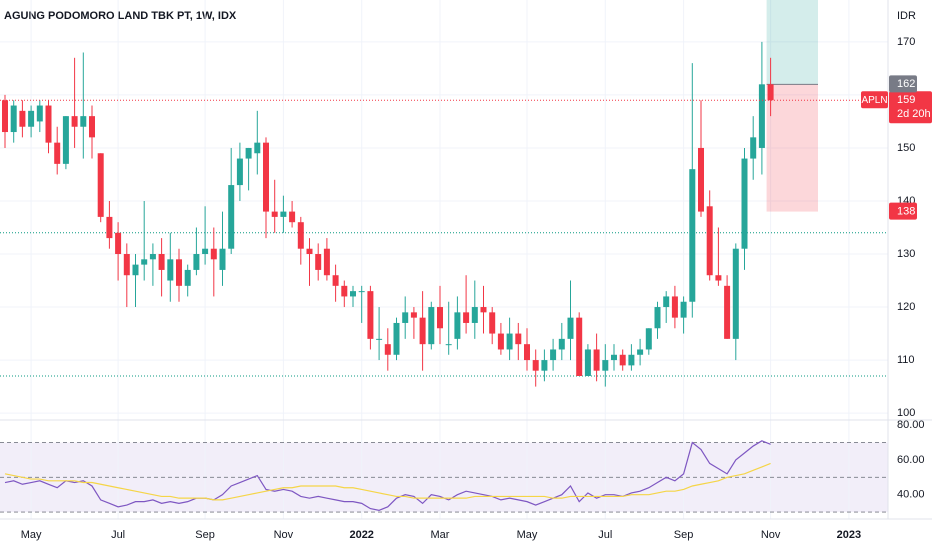 Image resolution: width=932 pixels, height=550 pixels. Describe the element at coordinates (906, 254) in the screenshot. I see `y-tick-label: 130` at that location.